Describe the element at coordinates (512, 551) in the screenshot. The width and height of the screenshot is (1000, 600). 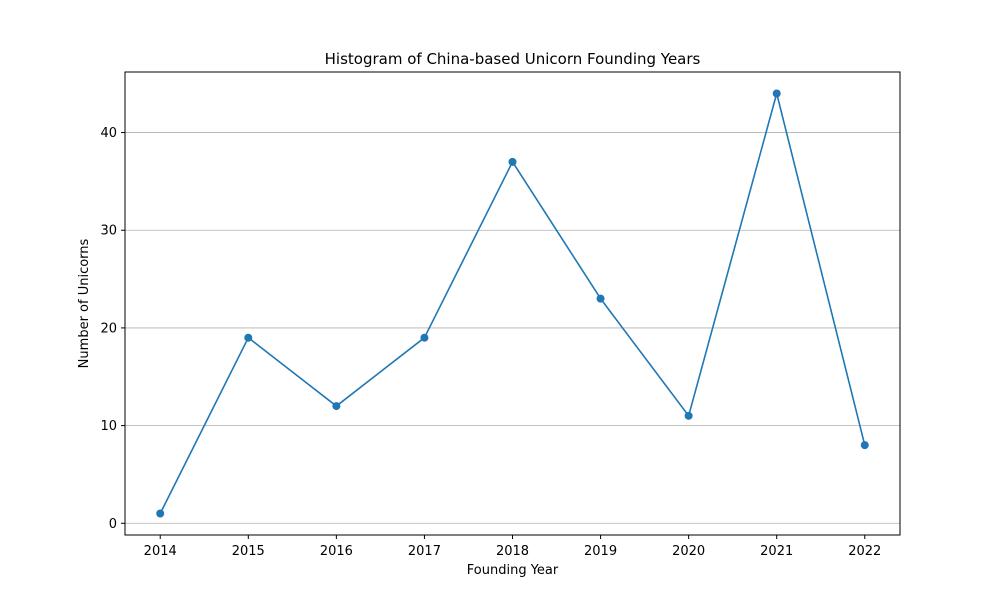
I see `x-tick-label: 2018` at that location.